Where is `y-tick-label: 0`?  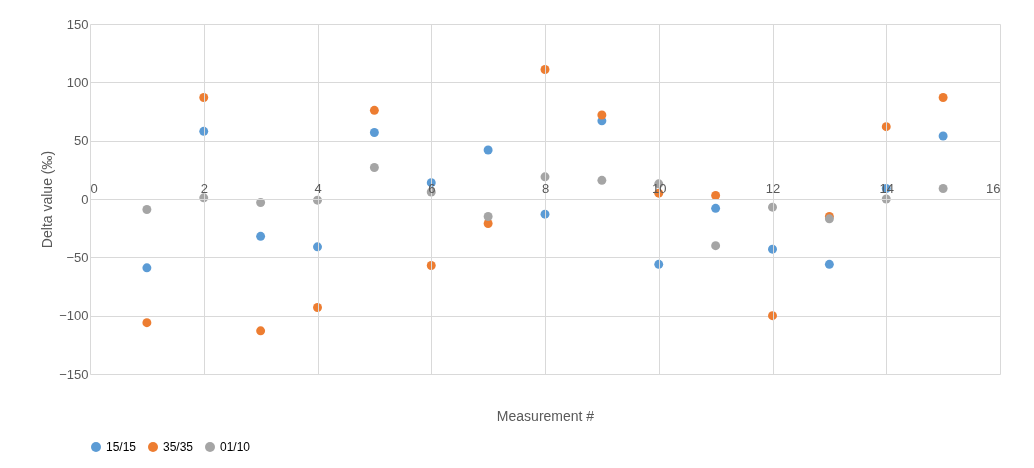 y-tick-label: 0 is located at coordinates (85, 199).